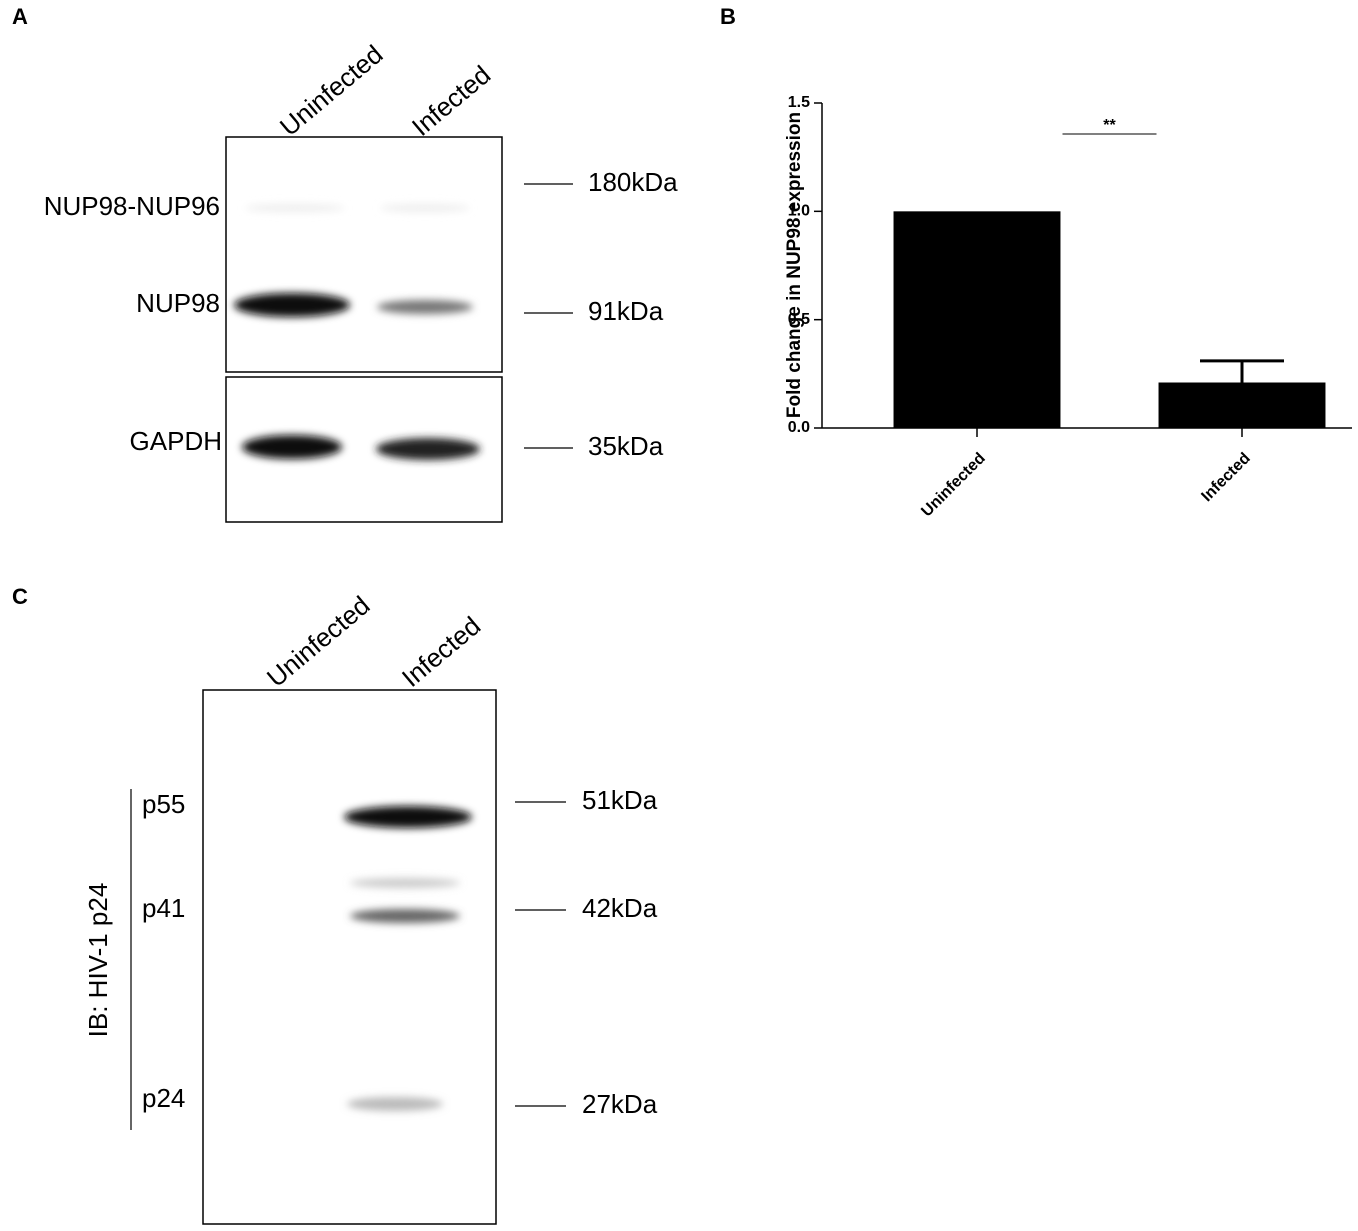  Describe the element at coordinates (799, 102) in the screenshot. I see `y-tick-label: 1.5` at that location.